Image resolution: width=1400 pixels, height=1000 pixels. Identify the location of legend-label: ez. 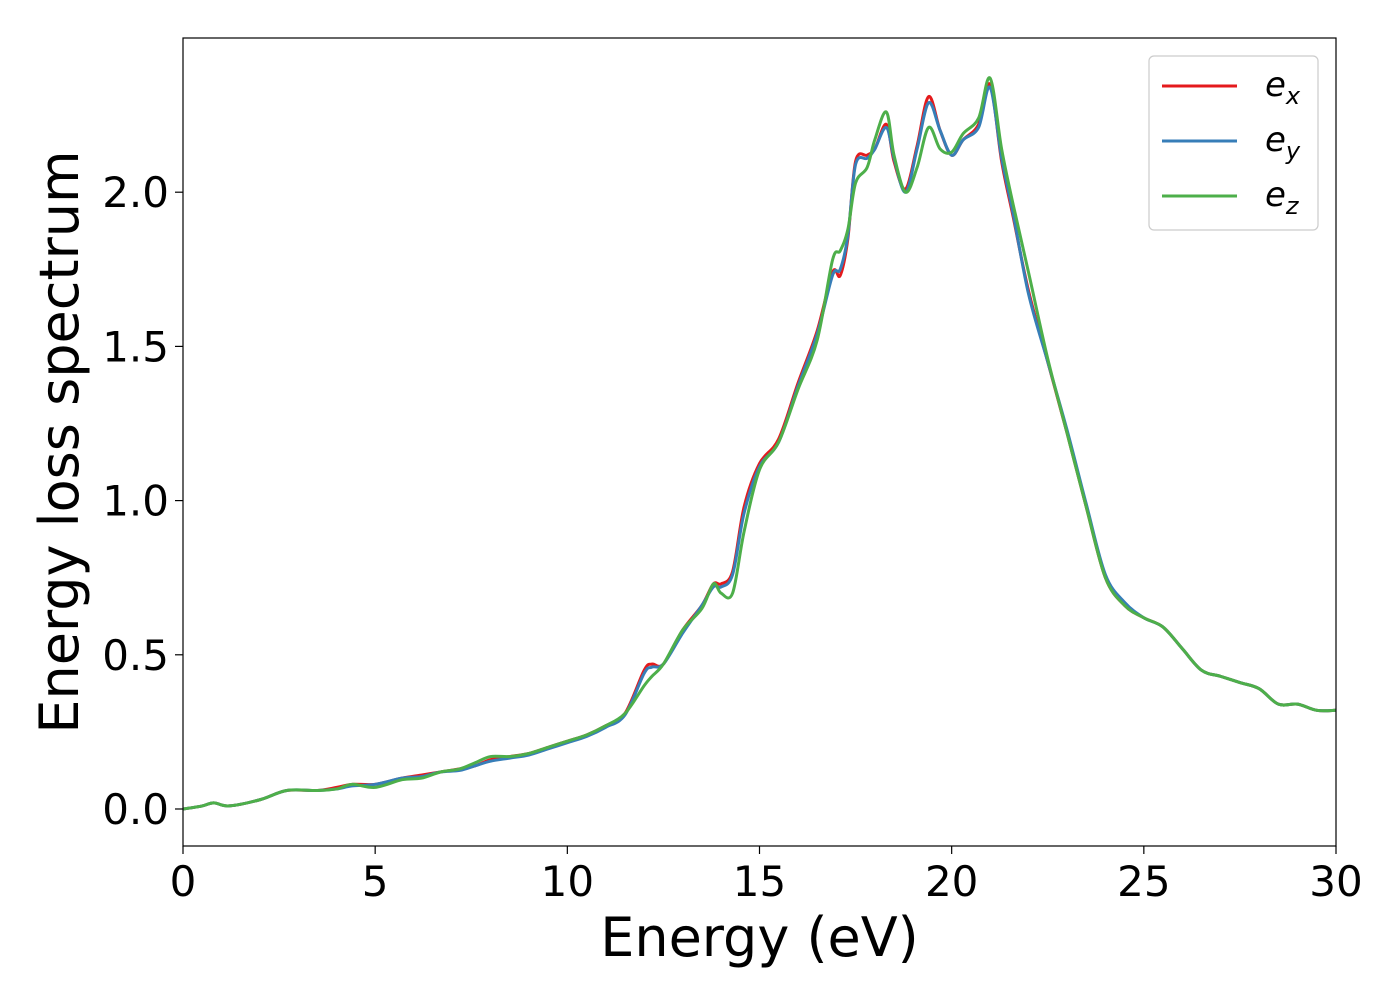
(1282, 197).